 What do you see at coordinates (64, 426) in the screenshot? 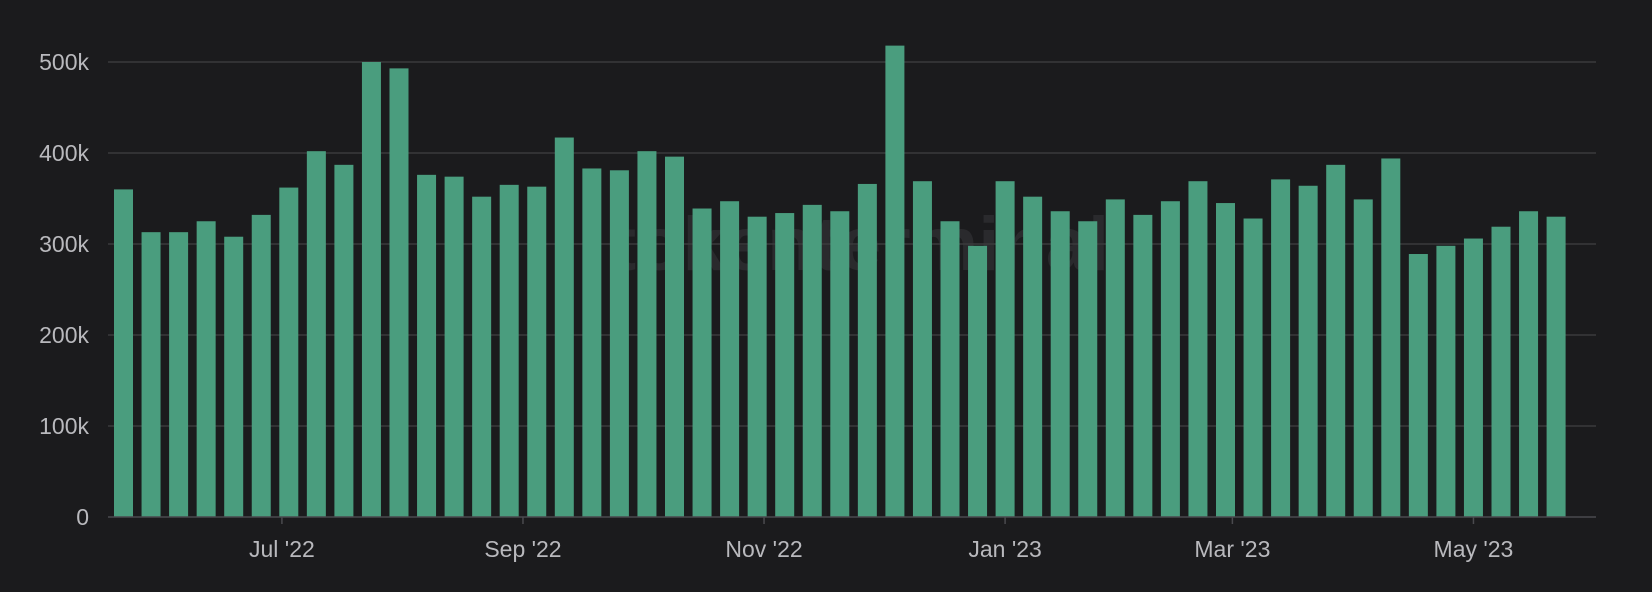
I see `y-tick-label: 100k` at bounding box center [64, 426].